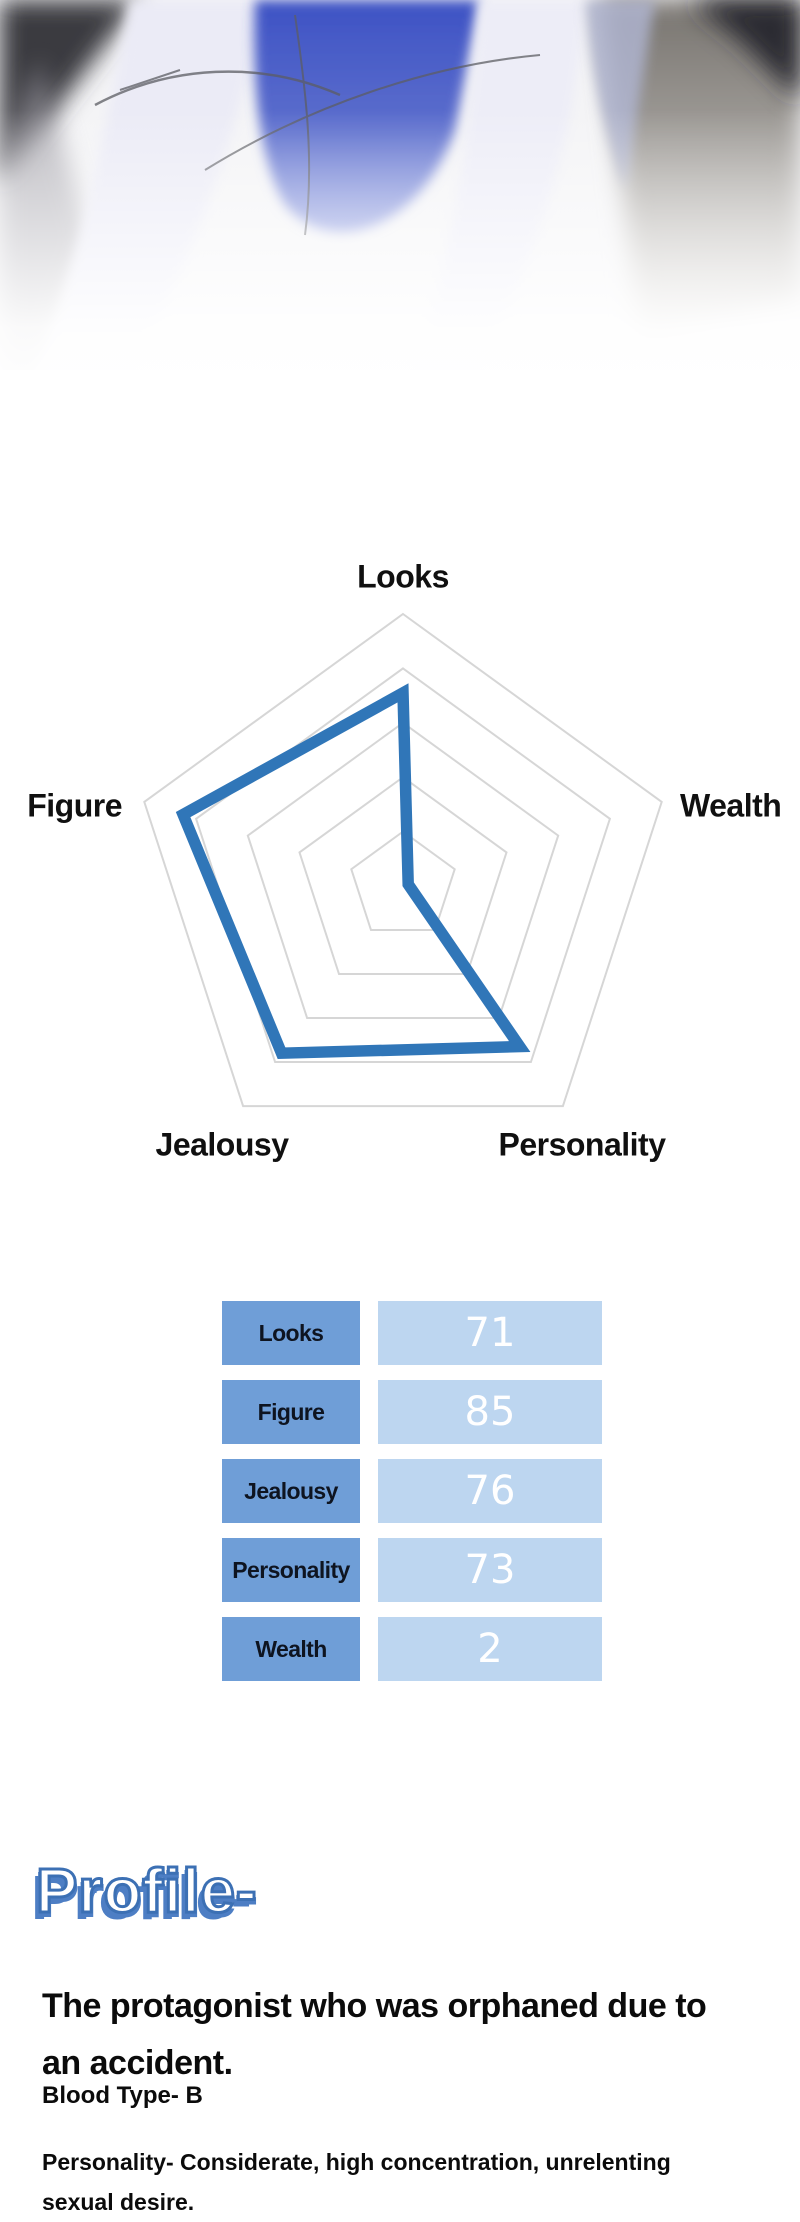  I want to click on table-row: Looks 71, so click(412, 1333).